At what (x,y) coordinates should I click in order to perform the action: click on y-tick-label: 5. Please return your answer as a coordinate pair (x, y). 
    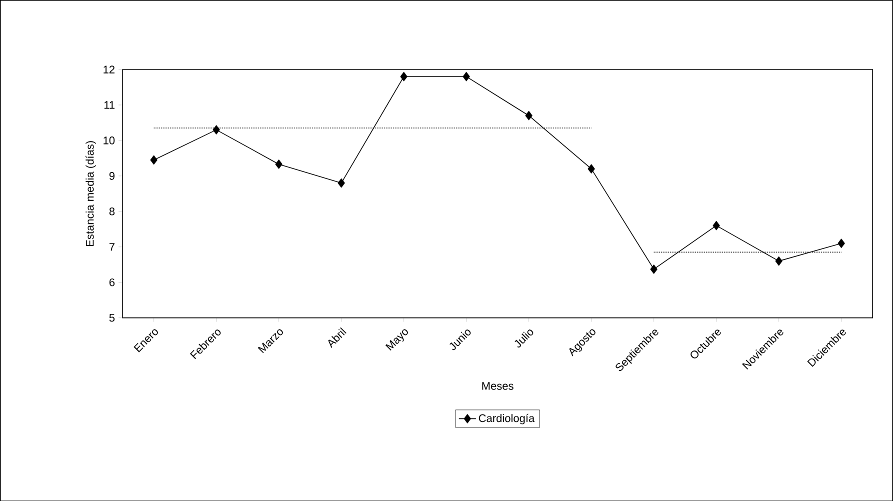
    Looking at the image, I should click on (112, 318).